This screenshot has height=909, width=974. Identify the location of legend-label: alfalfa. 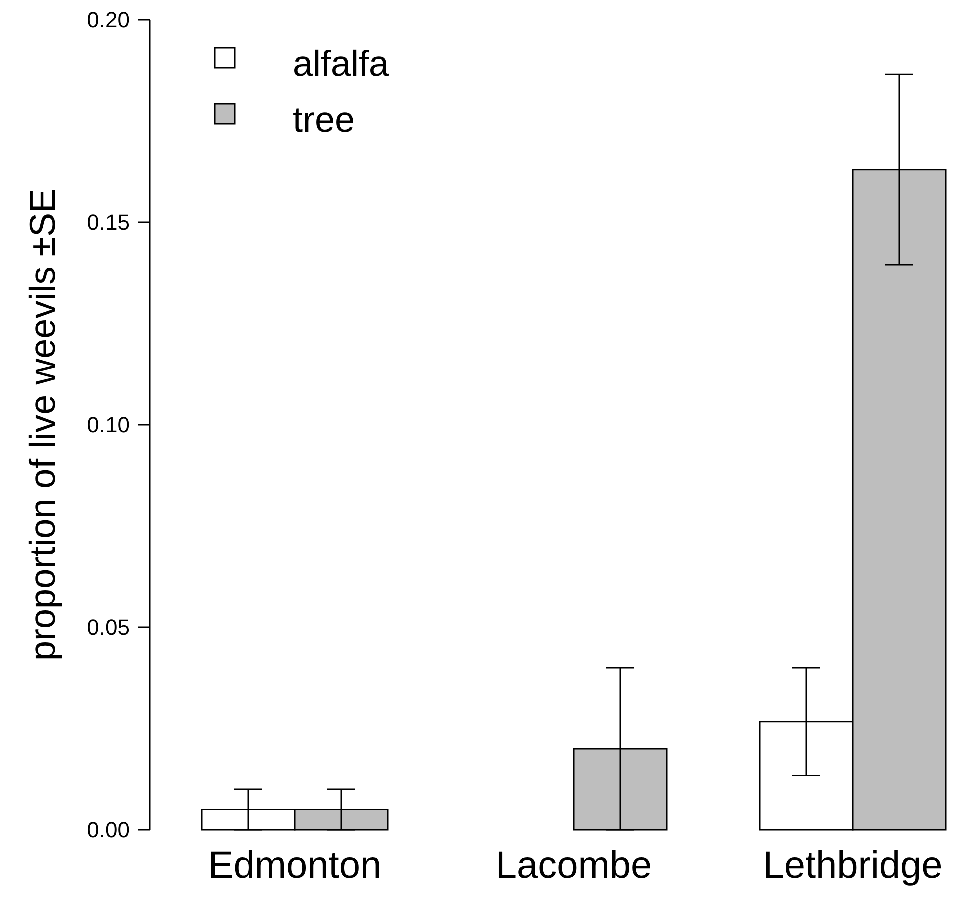
(341, 63).